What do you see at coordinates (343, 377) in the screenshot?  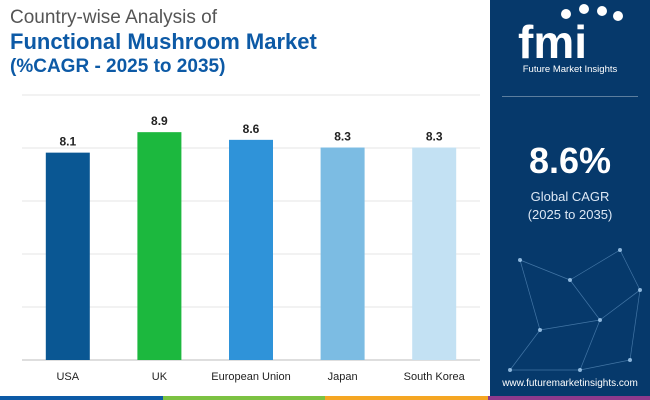 I see `x-tick-label: Japan` at bounding box center [343, 377].